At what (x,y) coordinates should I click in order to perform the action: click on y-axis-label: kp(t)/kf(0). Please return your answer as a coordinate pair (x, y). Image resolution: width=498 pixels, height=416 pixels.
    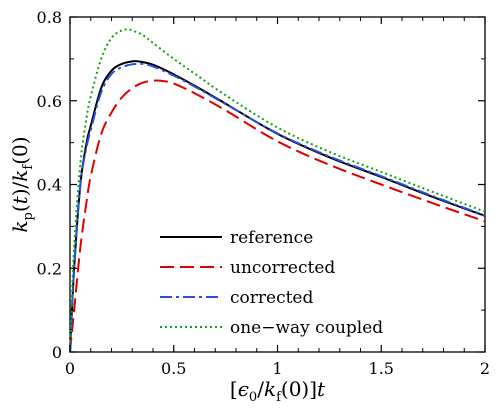
    Looking at the image, I should click on (22, 184).